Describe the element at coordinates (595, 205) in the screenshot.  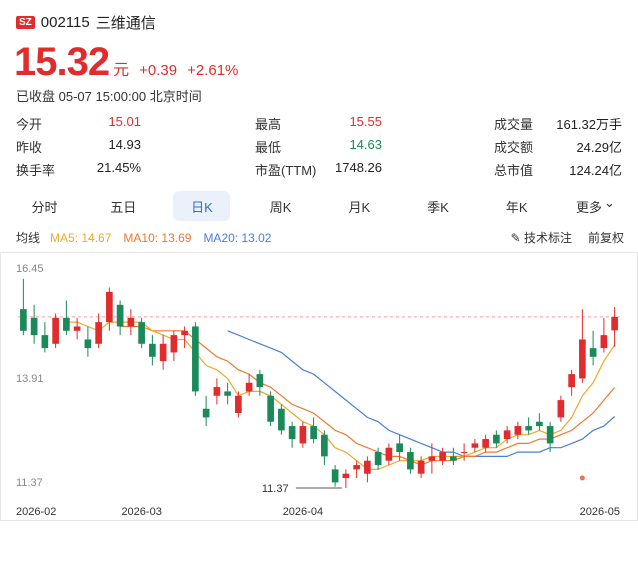
I see `tab-7: 更多 ⌄` at that location.